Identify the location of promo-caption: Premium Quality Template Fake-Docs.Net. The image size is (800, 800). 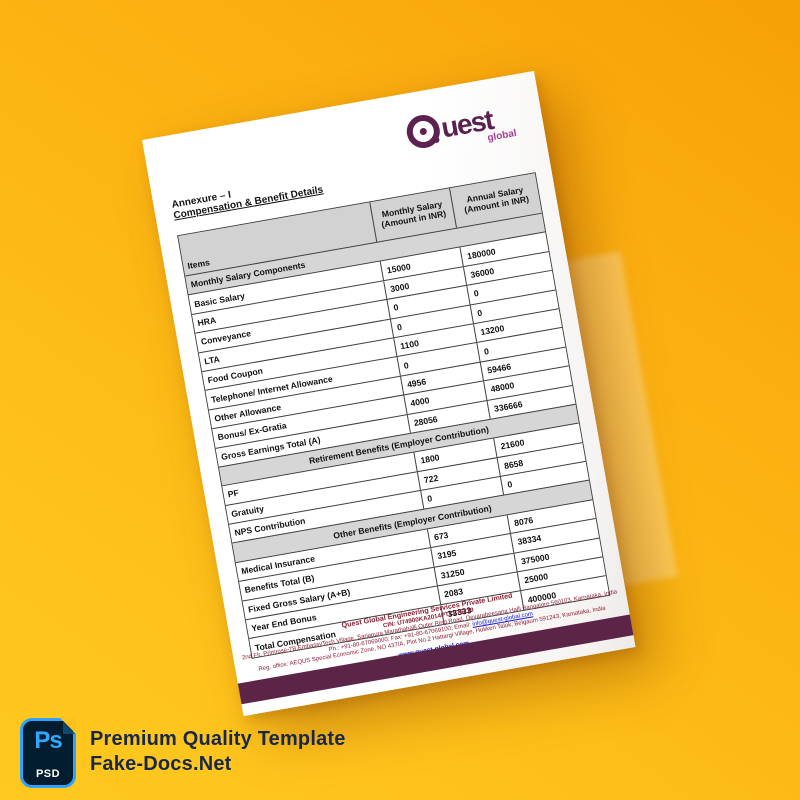
(218, 752).